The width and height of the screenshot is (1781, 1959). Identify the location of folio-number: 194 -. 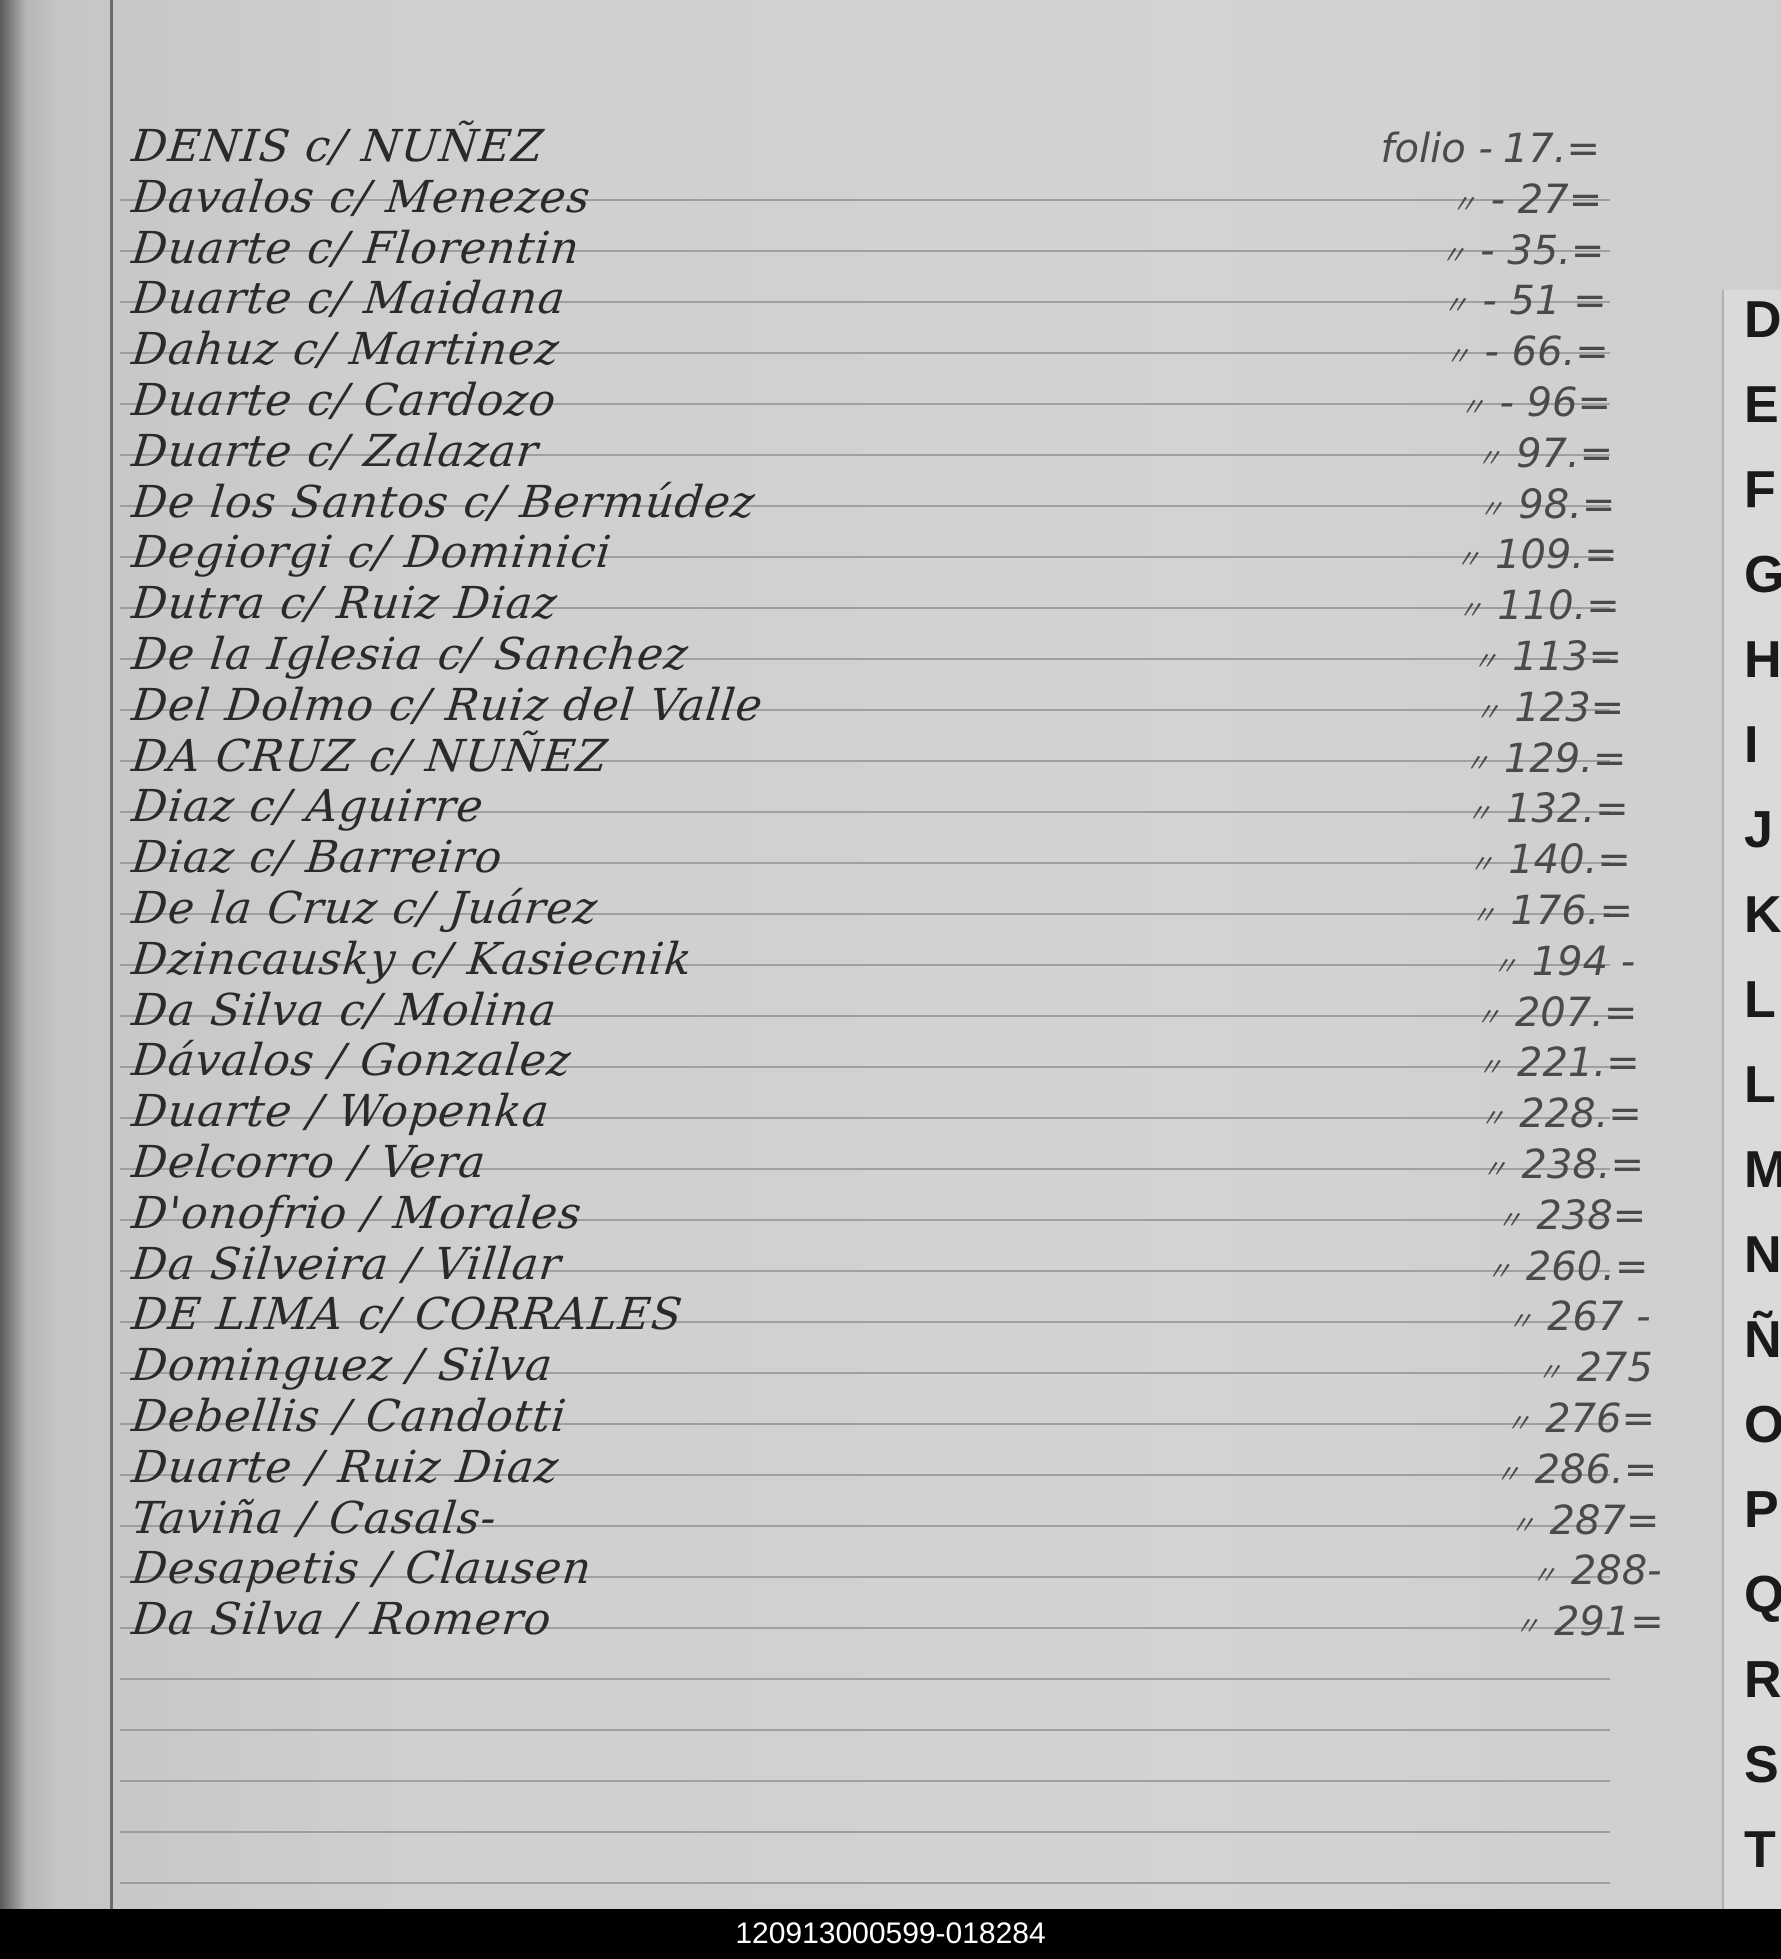
(1583, 961).